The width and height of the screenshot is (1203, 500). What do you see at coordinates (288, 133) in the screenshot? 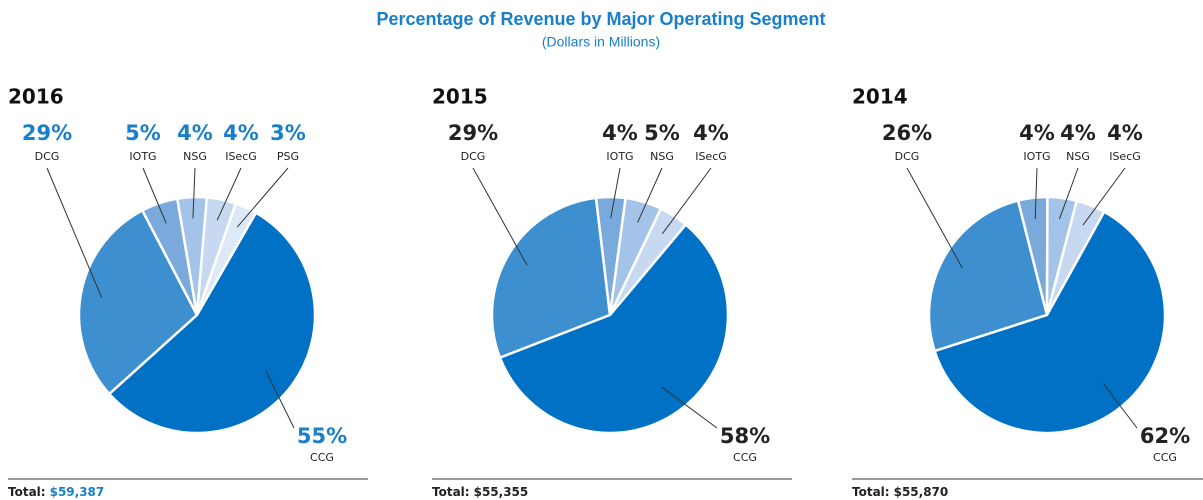
I see `slice-percent: 3%` at bounding box center [288, 133].